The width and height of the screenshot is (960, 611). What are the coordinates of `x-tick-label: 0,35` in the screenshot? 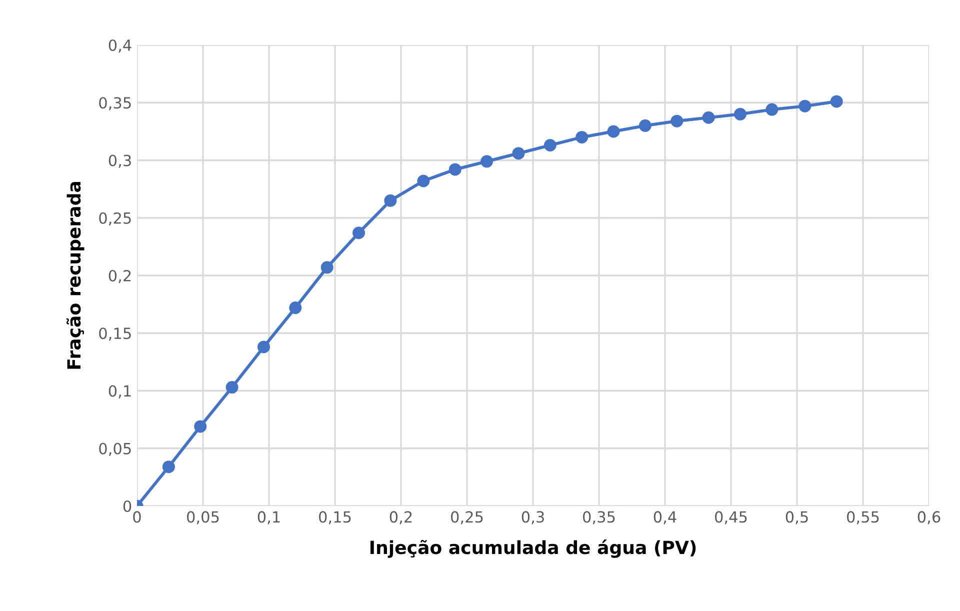 It's located at (599, 517).